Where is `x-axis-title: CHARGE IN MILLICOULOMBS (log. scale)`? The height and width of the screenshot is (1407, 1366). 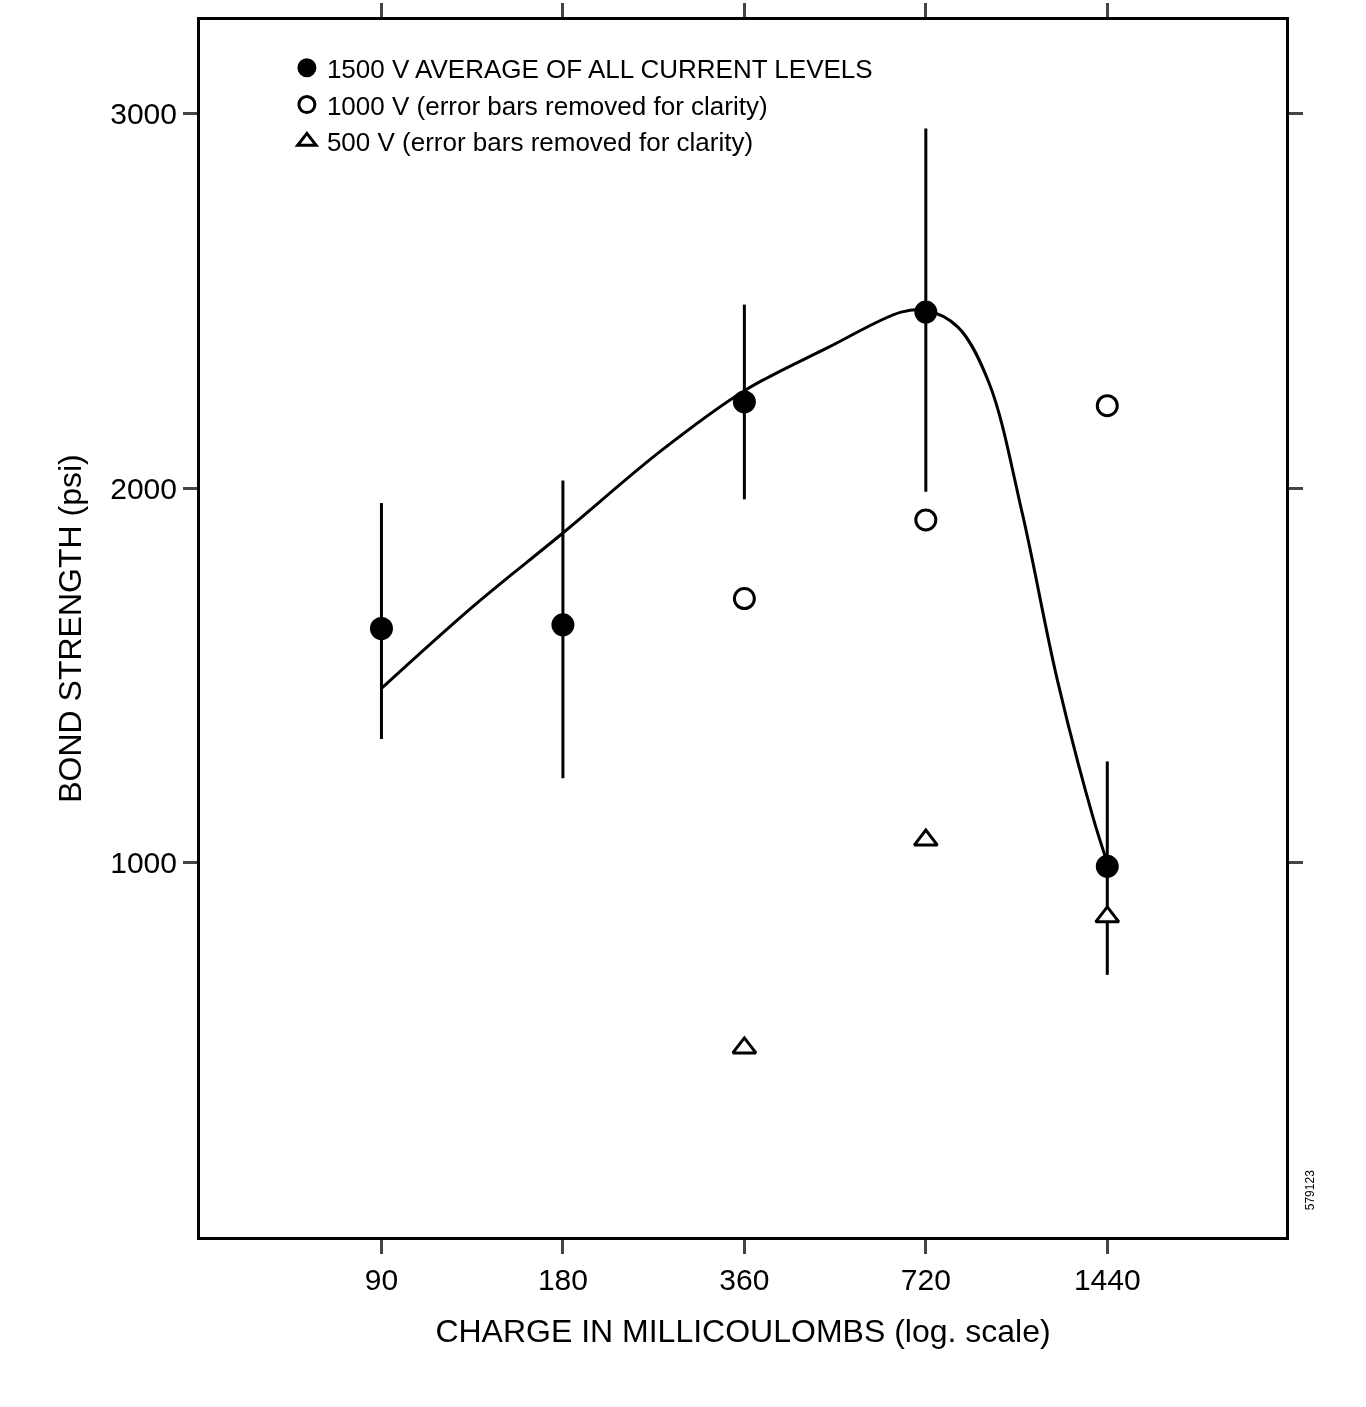
x-axis-title: CHARGE IN MILLICOULOMBS (log. scale) is located at coordinates (743, 1330).